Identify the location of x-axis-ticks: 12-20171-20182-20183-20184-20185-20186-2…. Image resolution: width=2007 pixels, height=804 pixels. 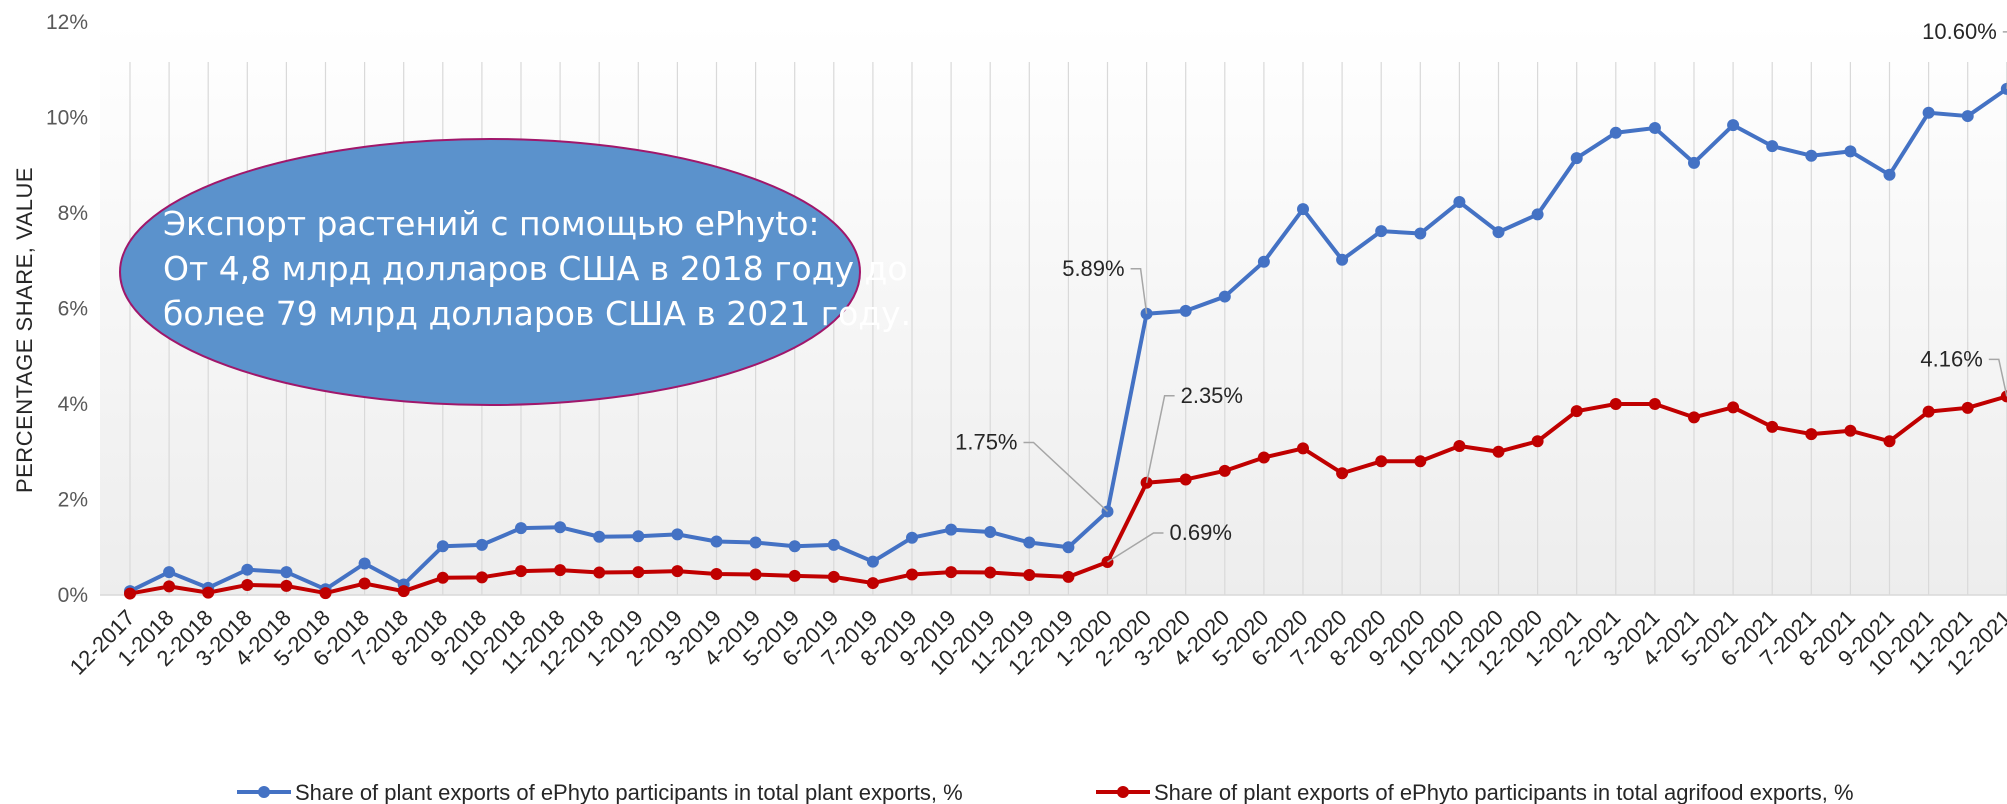
(1036, 642).